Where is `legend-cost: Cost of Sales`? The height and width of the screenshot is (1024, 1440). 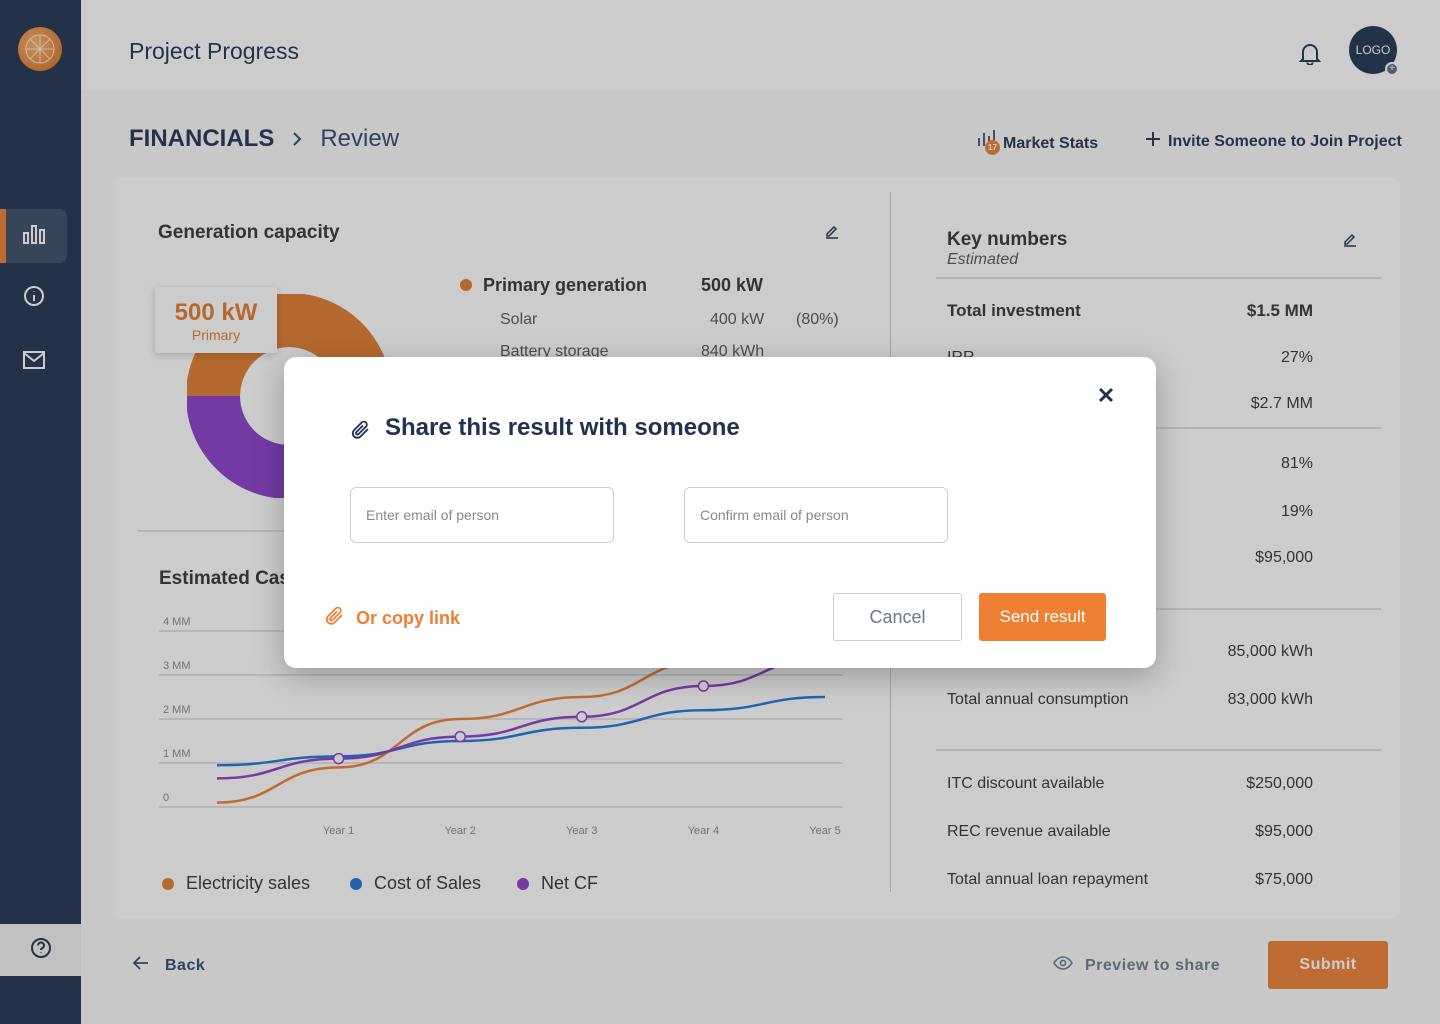 legend-cost: Cost of Sales is located at coordinates (415, 883).